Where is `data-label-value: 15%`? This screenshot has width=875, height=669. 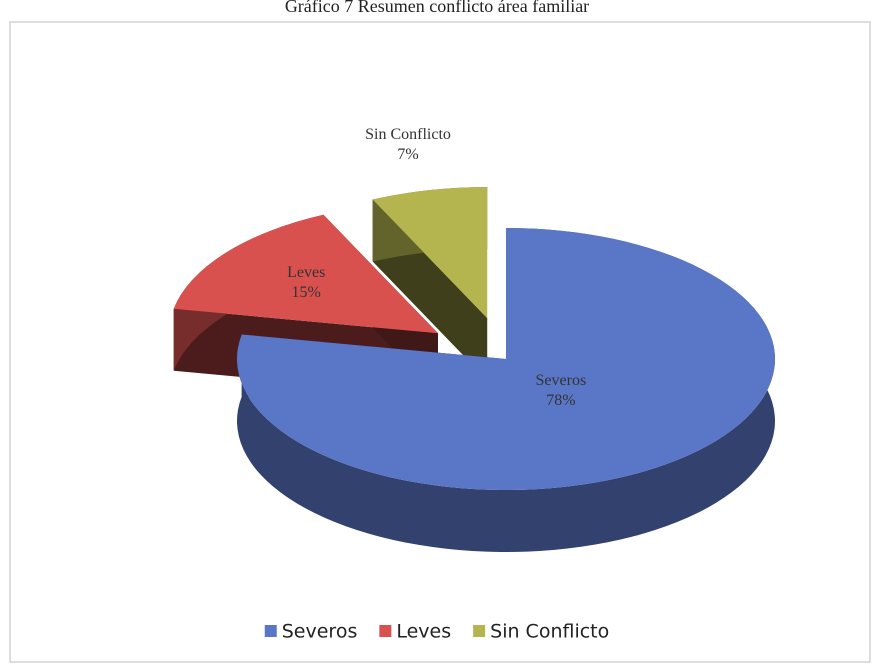
data-label-value: 15% is located at coordinates (306, 292).